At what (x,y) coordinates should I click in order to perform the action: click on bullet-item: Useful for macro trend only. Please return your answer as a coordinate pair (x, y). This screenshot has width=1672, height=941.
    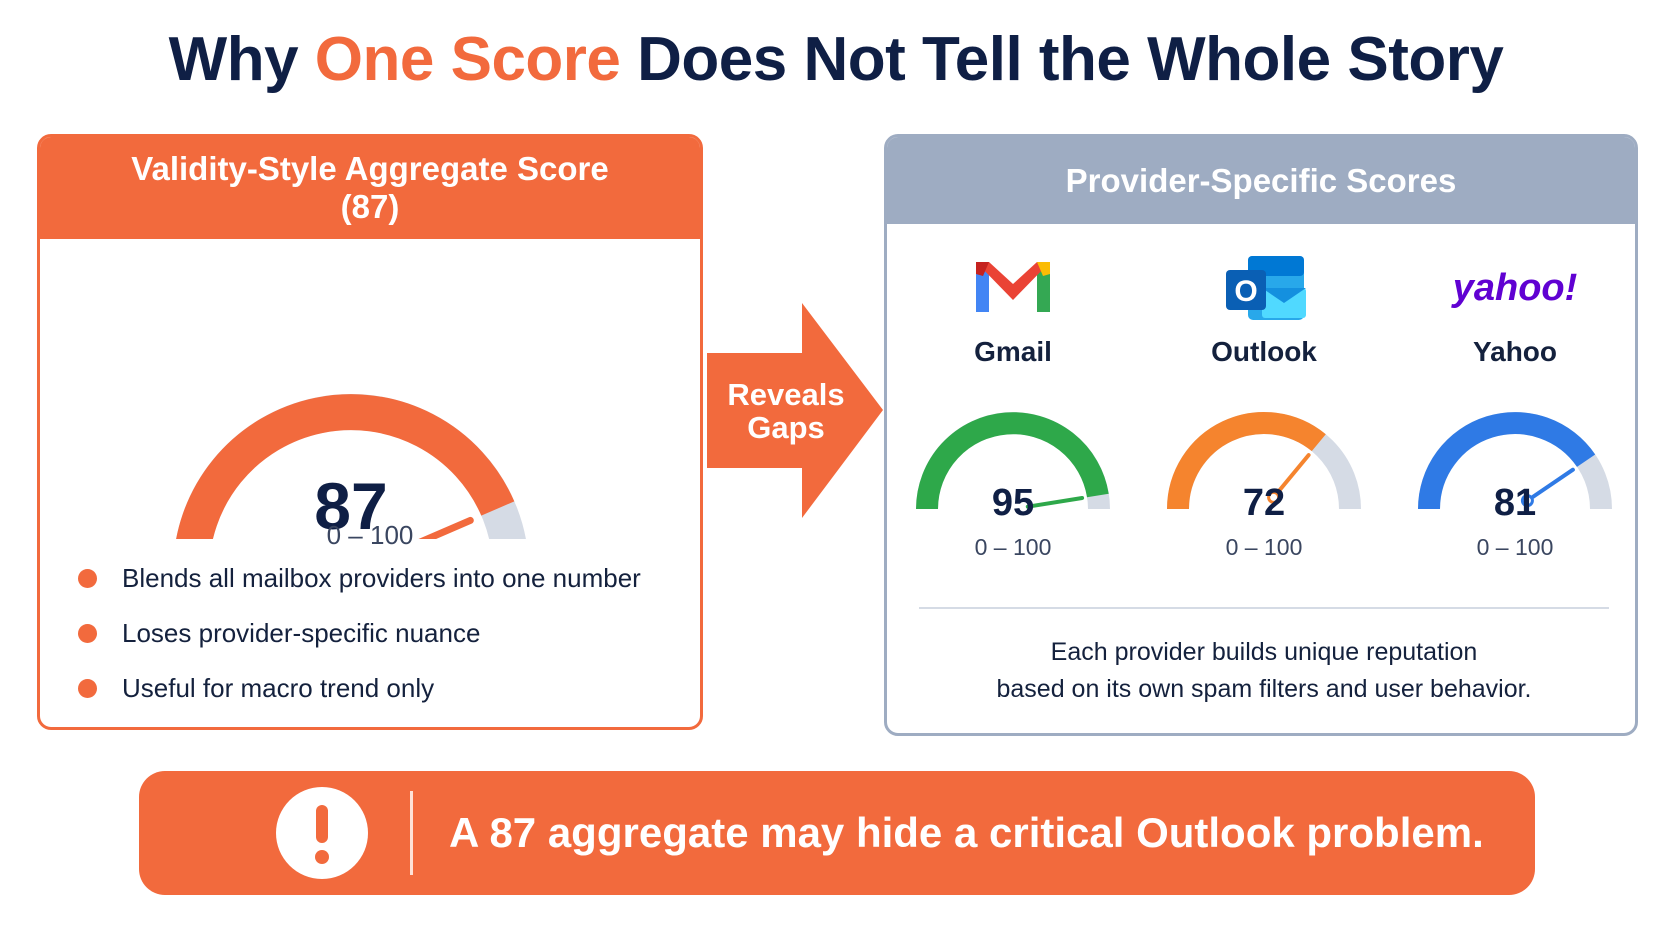
    Looking at the image, I should click on (359, 688).